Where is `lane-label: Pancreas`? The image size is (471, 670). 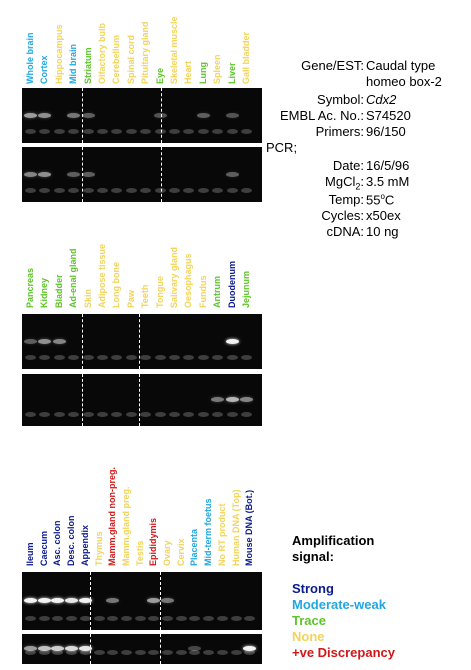
lane-label: Pancreas is located at coordinates (30, 287).